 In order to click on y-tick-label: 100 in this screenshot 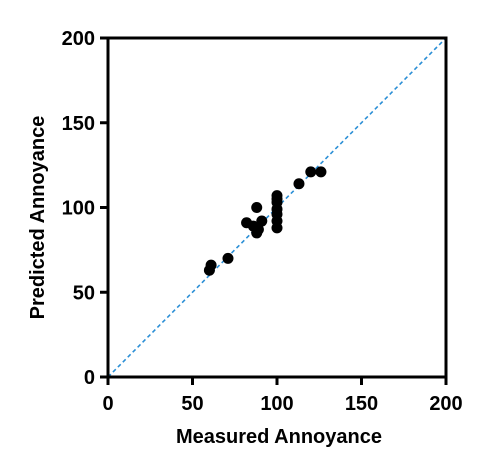, I will do `click(78, 209)`.